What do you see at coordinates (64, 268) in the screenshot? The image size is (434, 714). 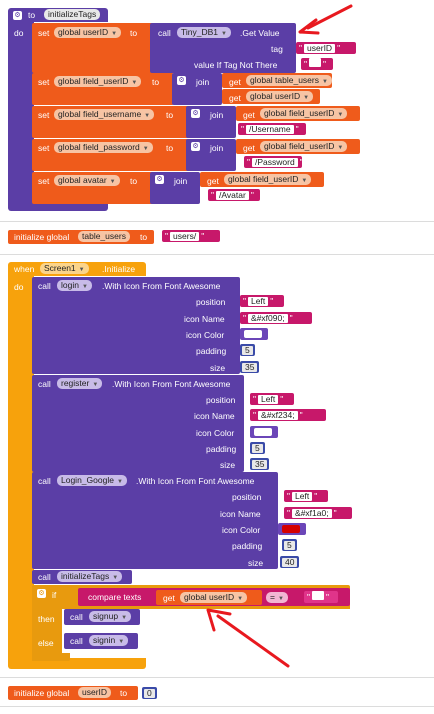 I see `component-dropdown: Screen1 ▼` at bounding box center [64, 268].